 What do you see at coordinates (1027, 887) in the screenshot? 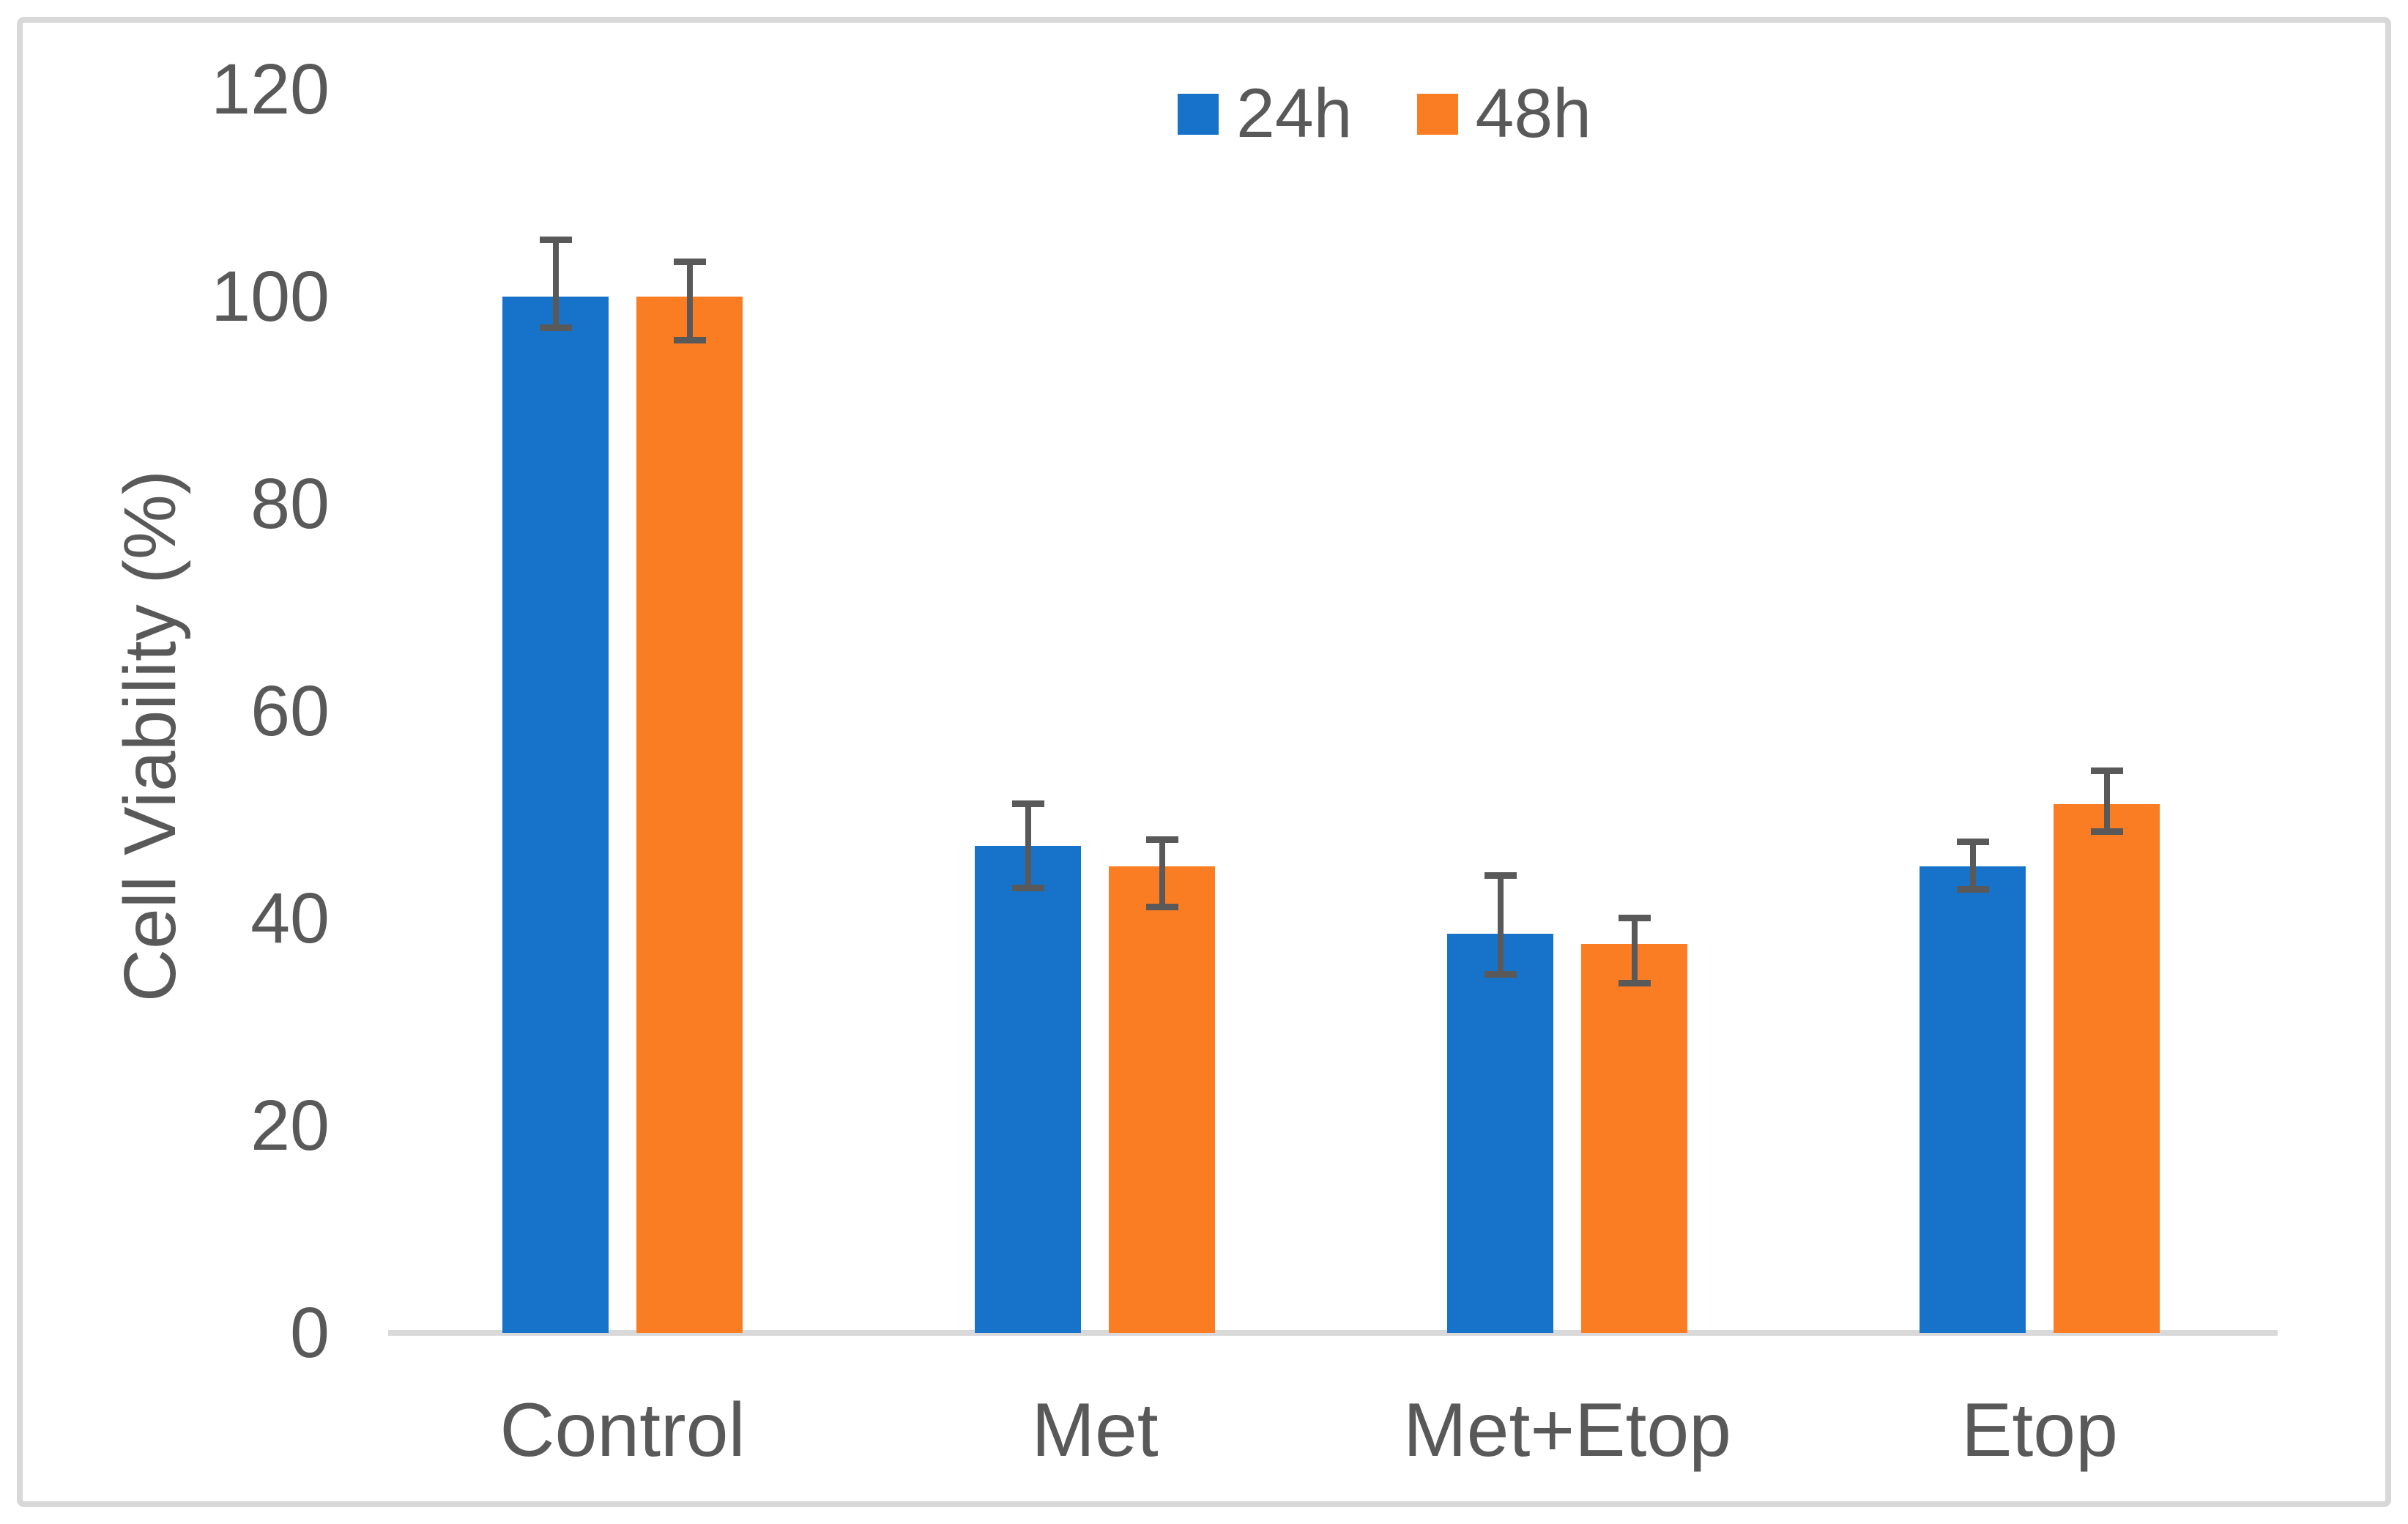
I see `error-bar-cap-bottom-24h-Met` at bounding box center [1027, 887].